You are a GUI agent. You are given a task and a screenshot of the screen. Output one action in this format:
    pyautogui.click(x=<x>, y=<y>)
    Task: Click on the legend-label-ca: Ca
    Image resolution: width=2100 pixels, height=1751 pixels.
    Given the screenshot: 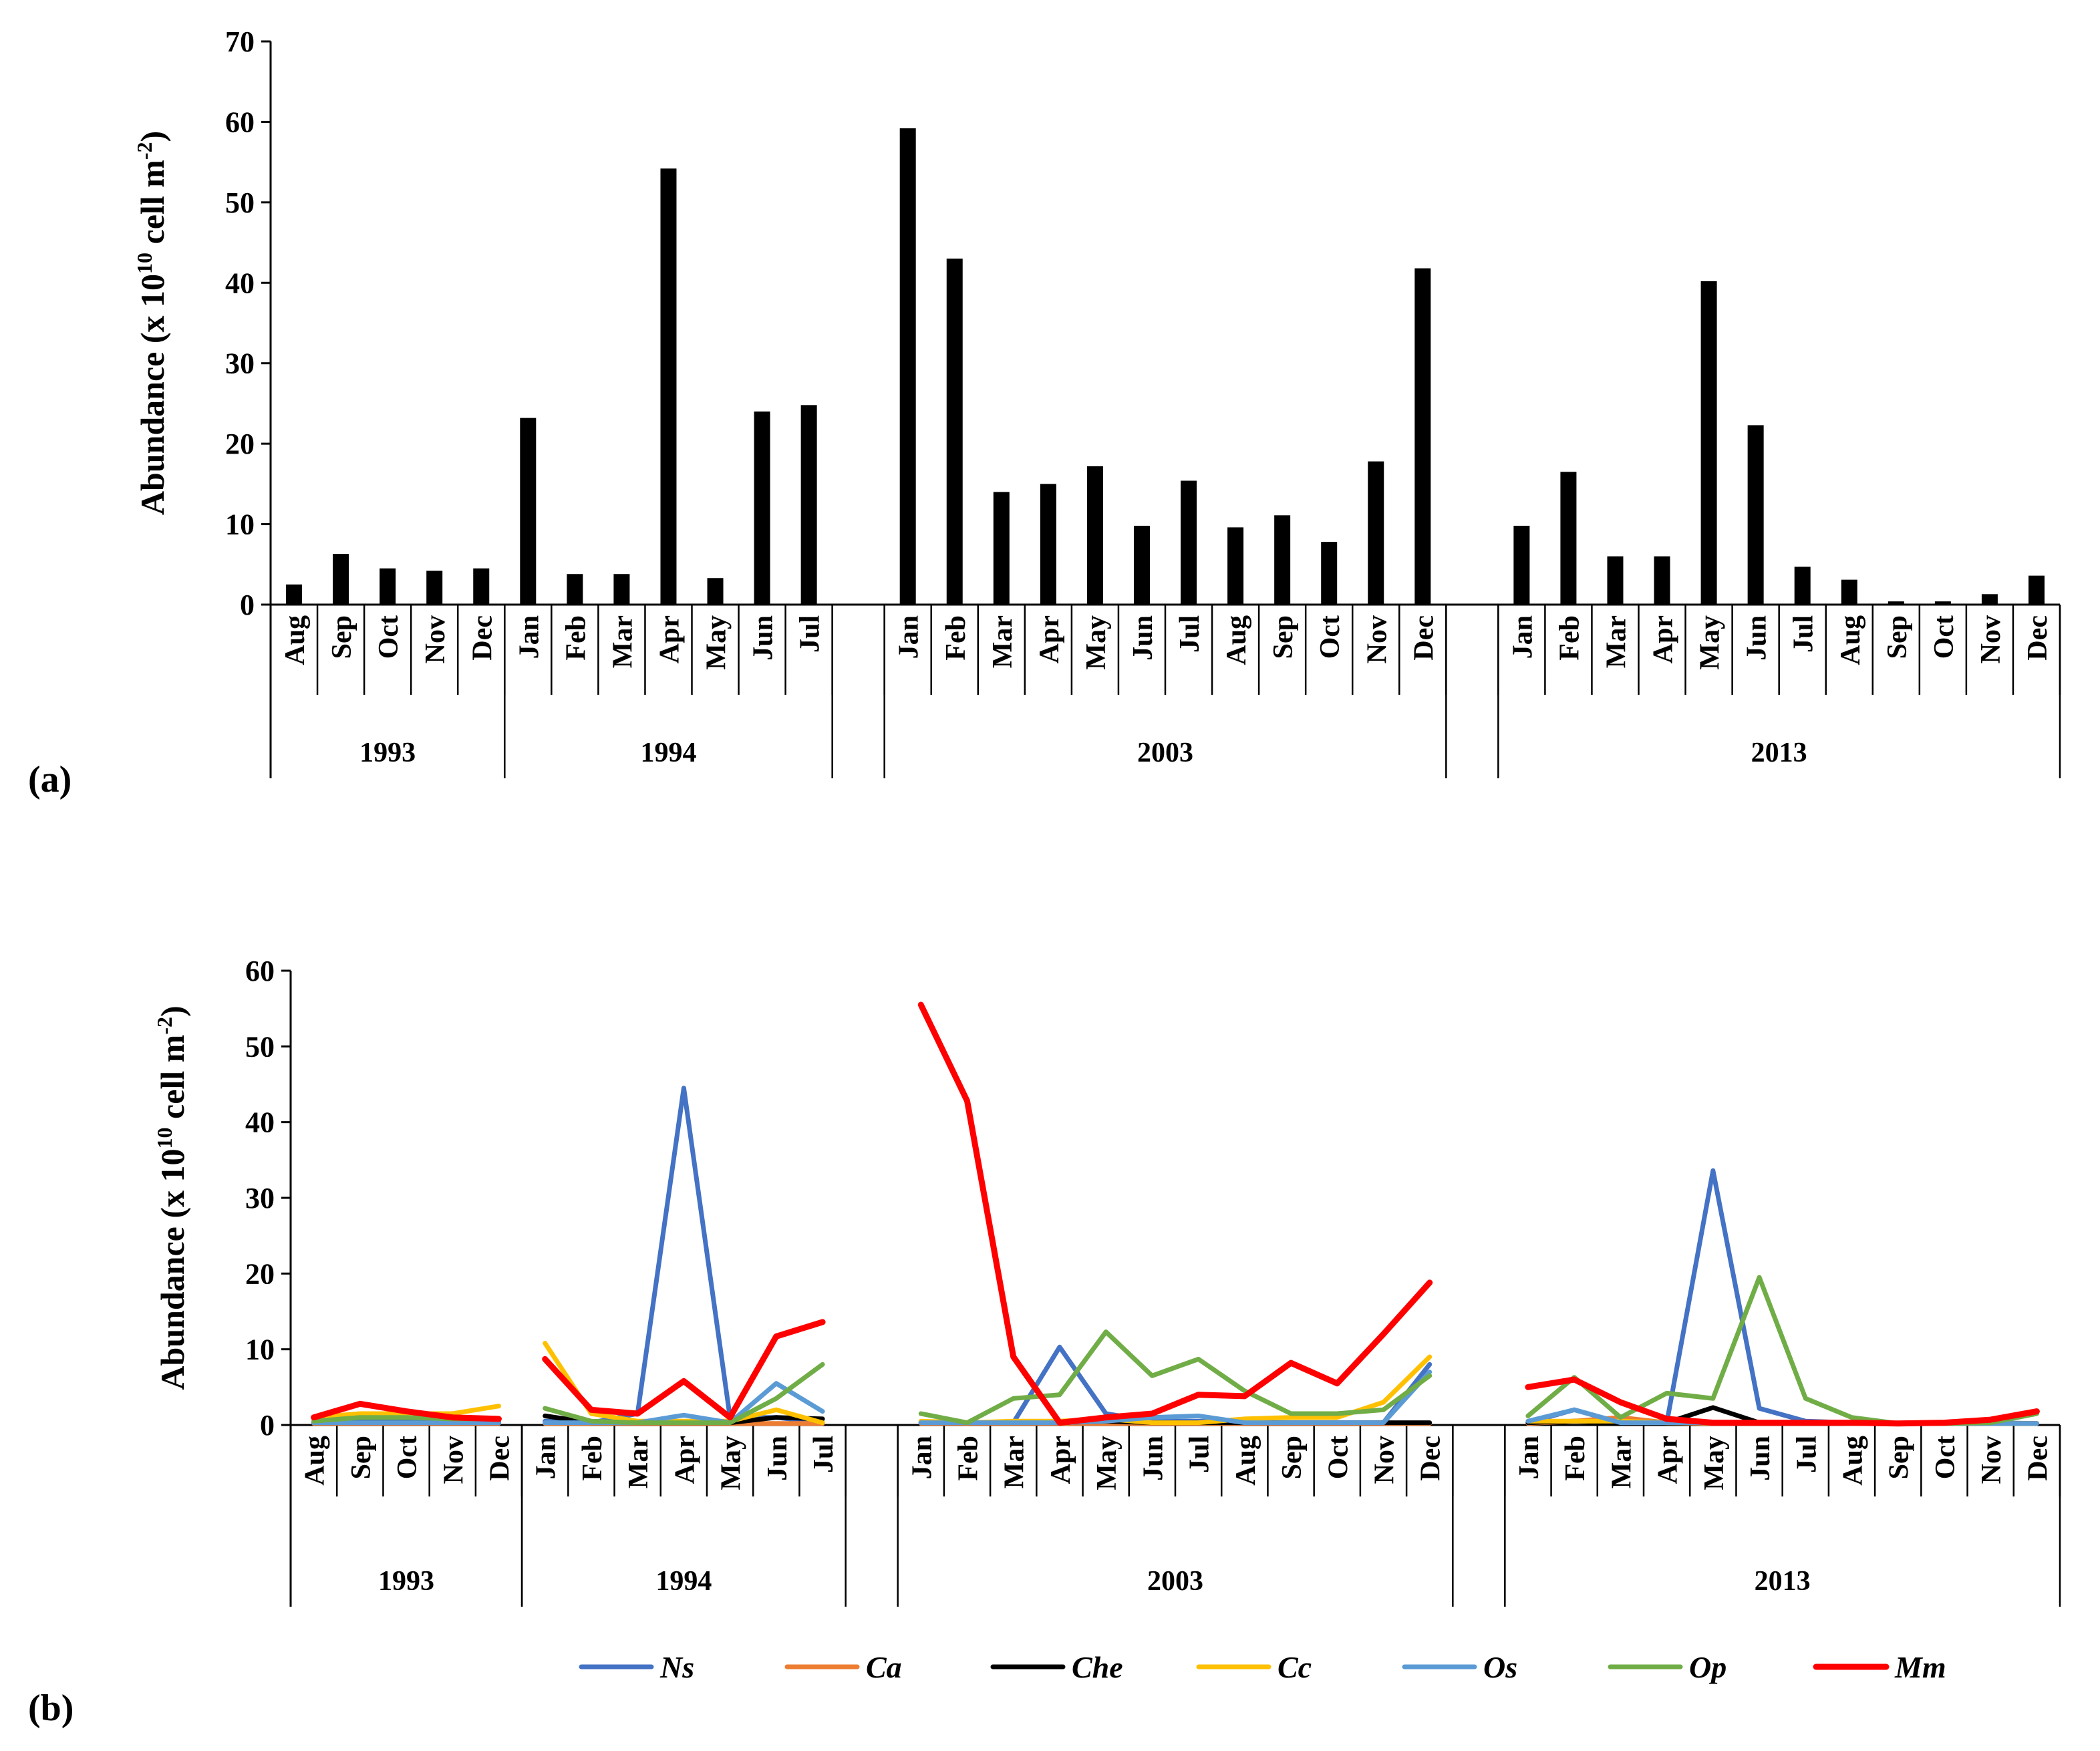 What is the action you would take?
    pyautogui.click(x=884, y=1667)
    